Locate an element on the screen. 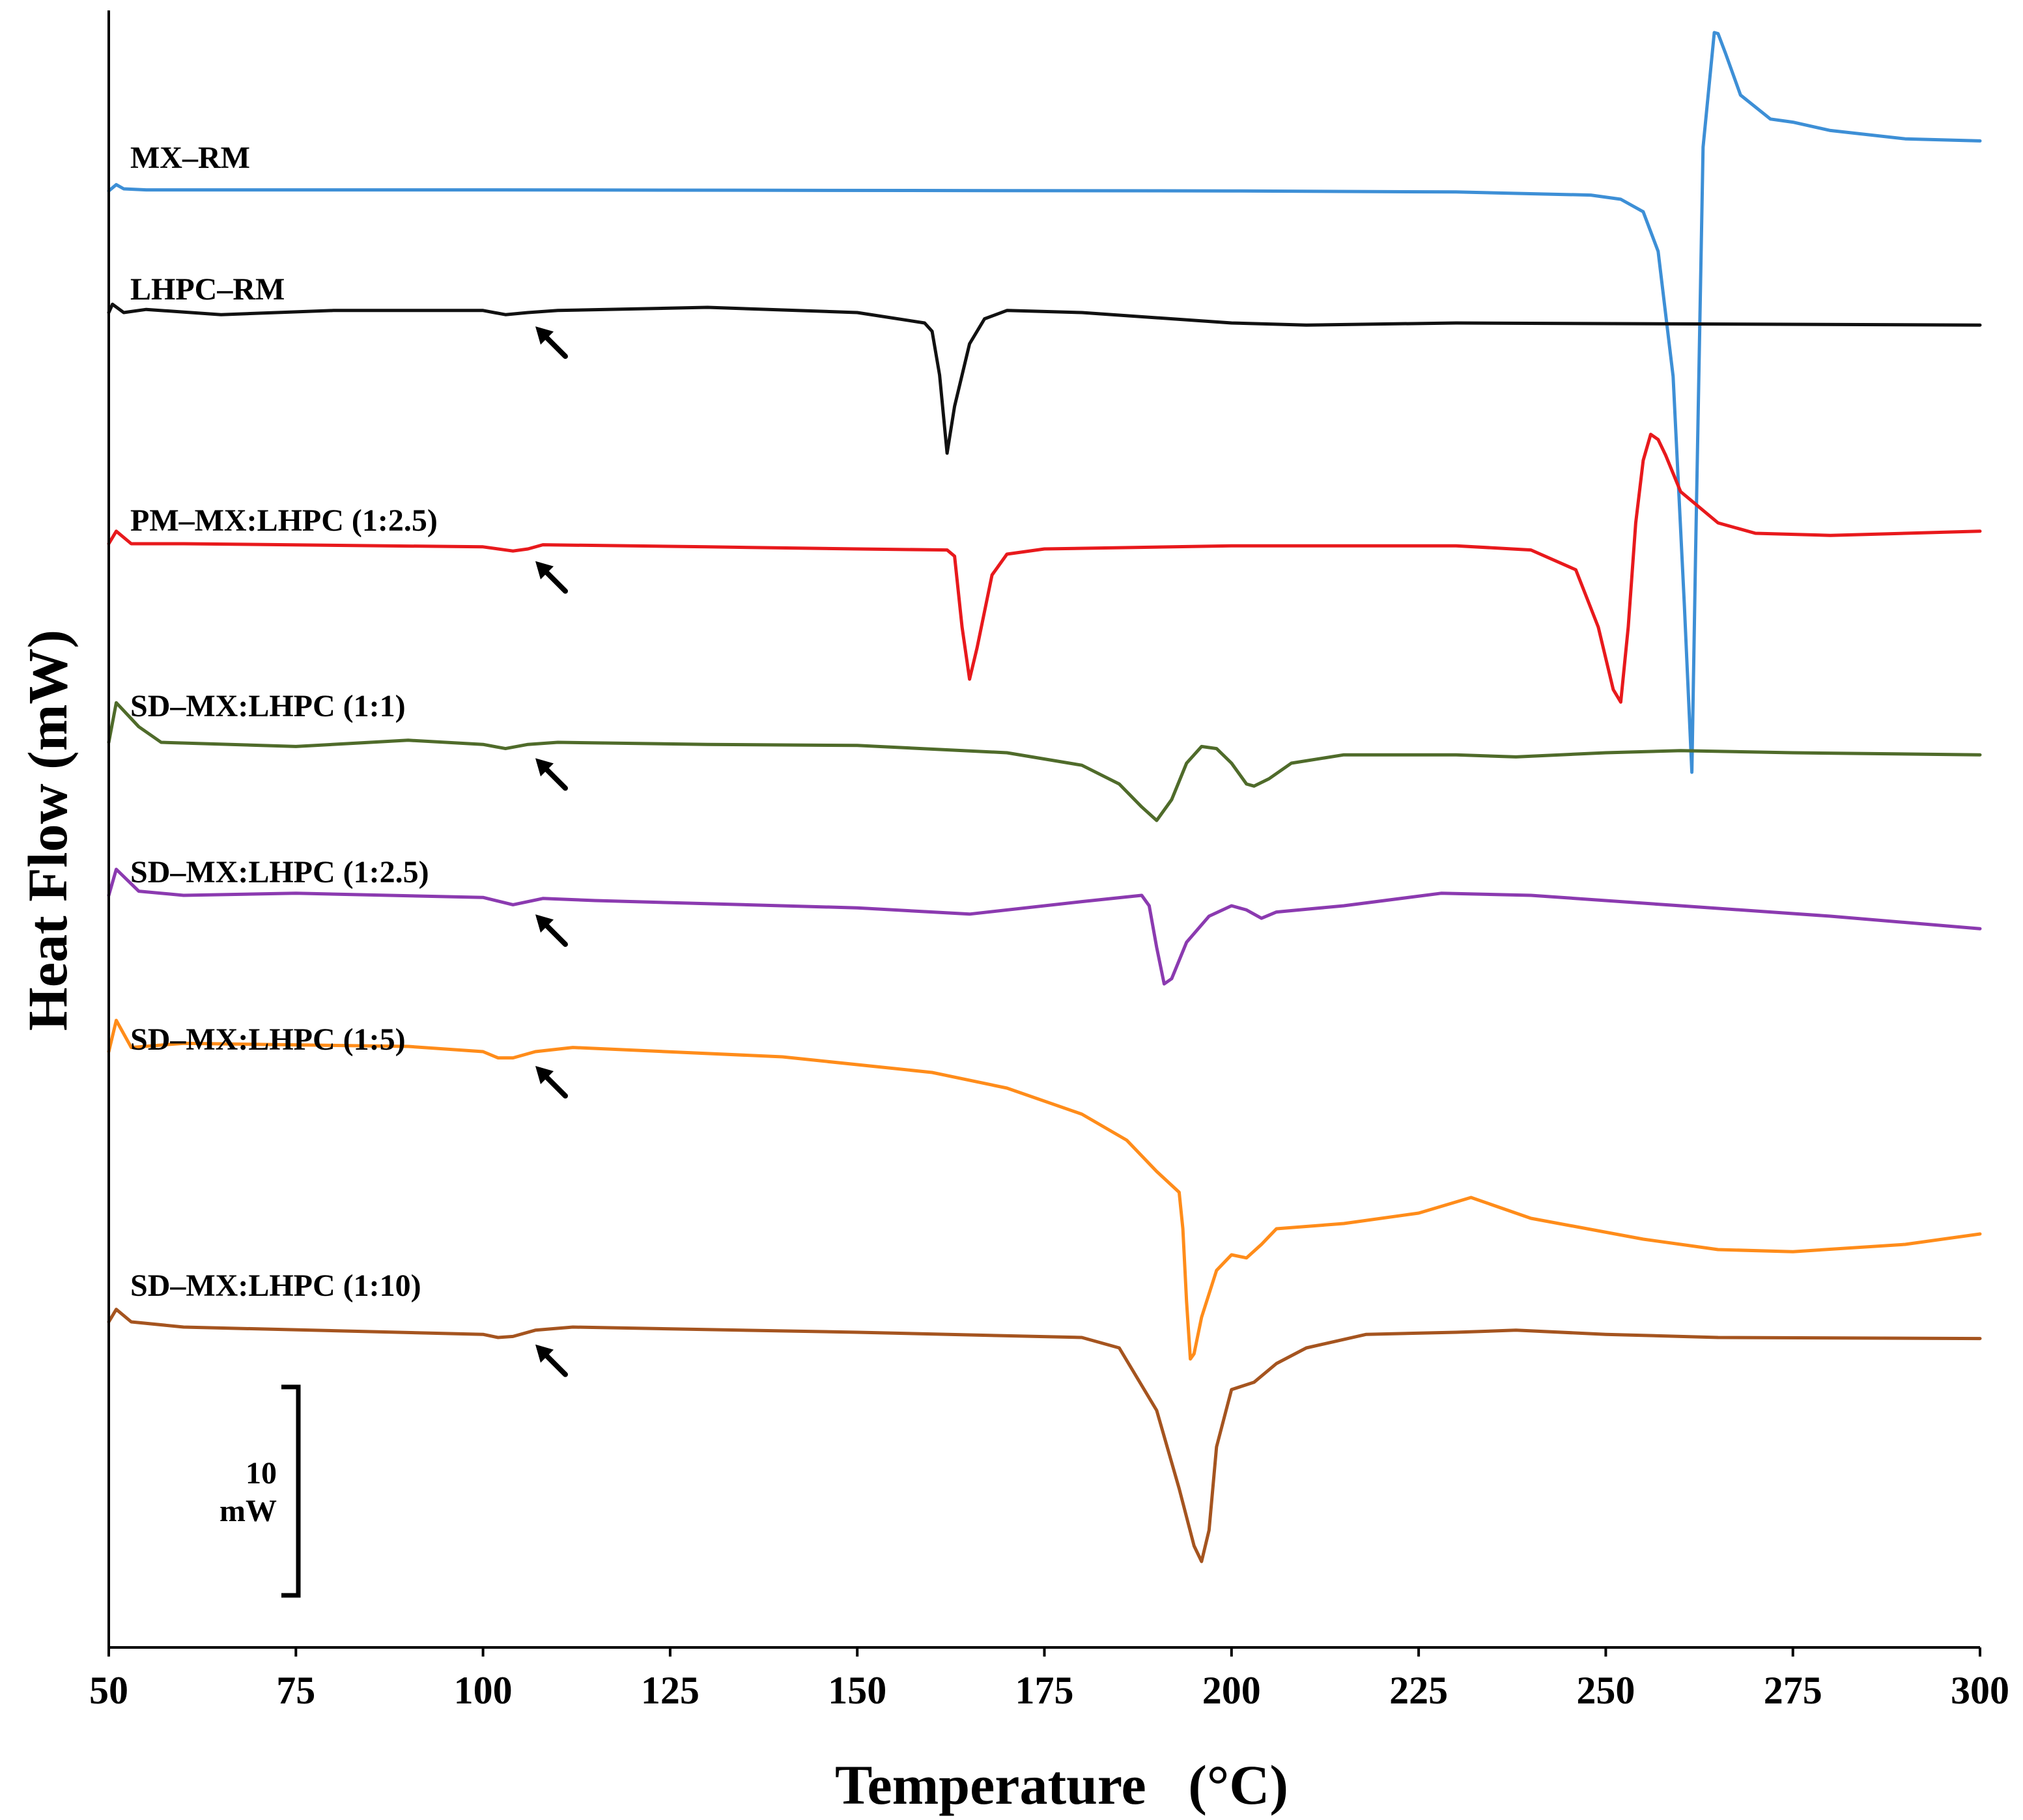  x-tick-label: 300 is located at coordinates (1980, 1691).